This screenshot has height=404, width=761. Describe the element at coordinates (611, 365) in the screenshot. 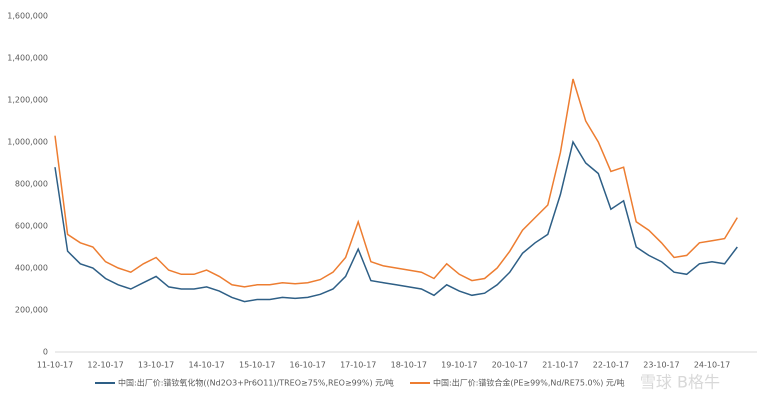

I see `x-tick-label: 22-10-17` at that location.